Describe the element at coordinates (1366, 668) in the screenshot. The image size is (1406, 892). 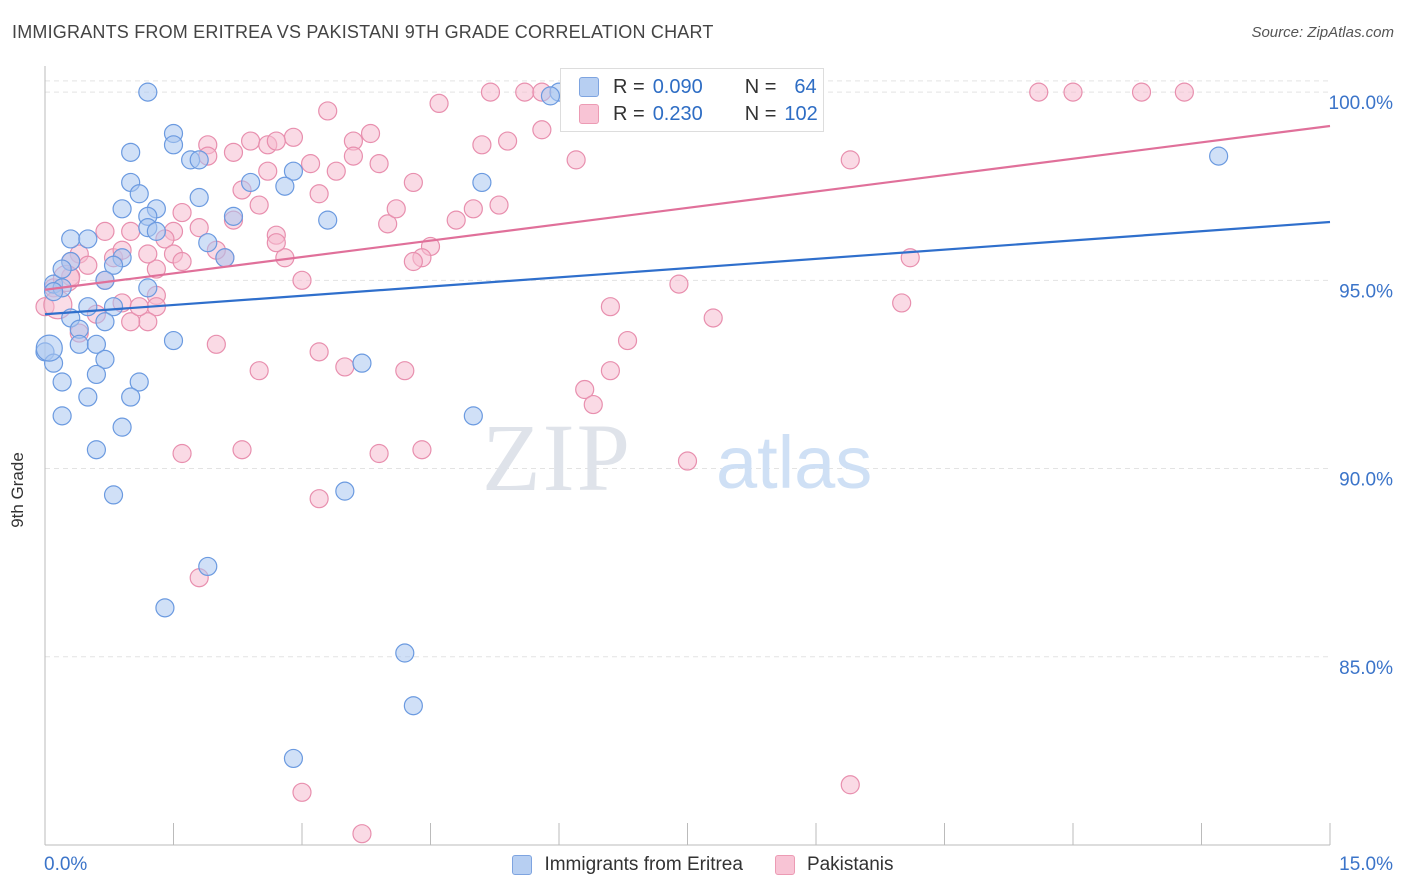
I see `y-tick-label: 85.0%` at that location.